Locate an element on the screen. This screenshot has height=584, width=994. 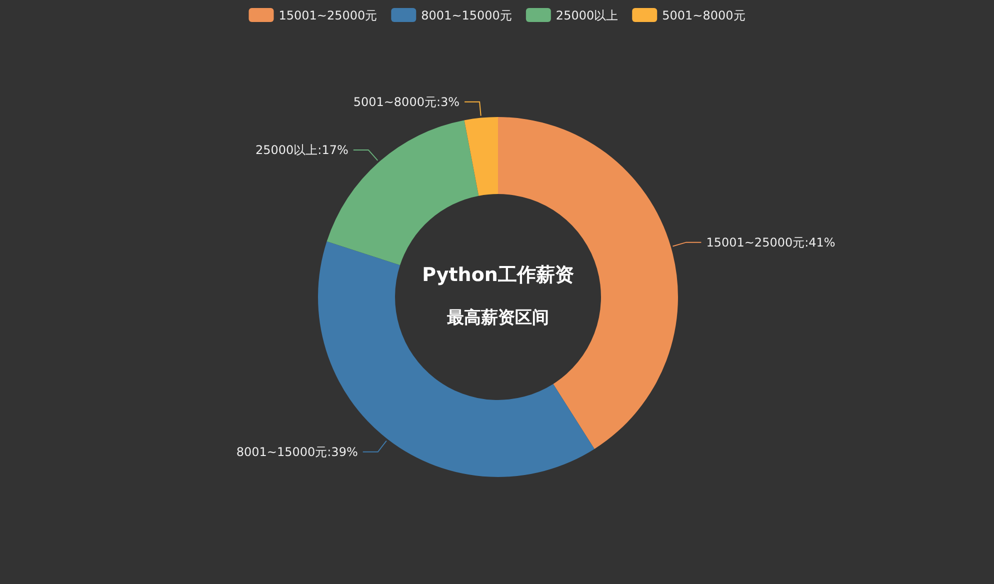
text: 最高薪资区间 is located at coordinates (497, 318).